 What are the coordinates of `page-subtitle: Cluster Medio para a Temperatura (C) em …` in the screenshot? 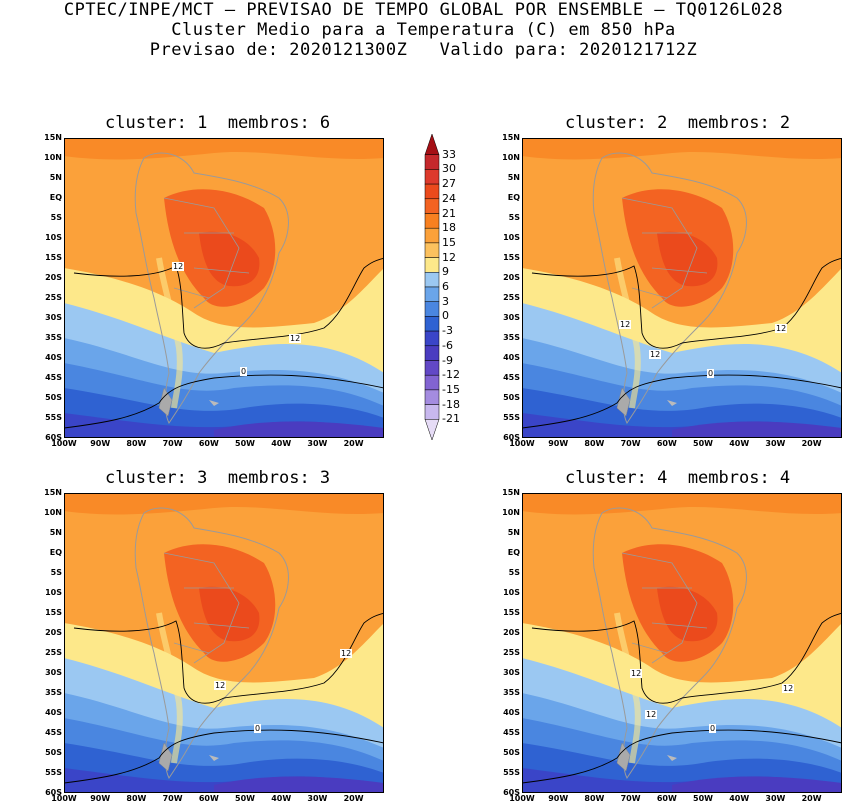 It's located at (423, 30).